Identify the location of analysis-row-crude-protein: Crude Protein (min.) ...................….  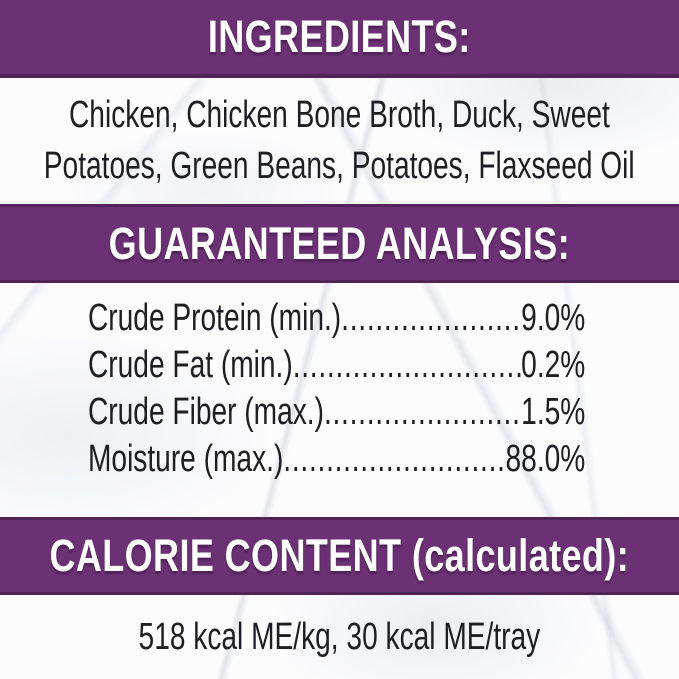
(336, 318).